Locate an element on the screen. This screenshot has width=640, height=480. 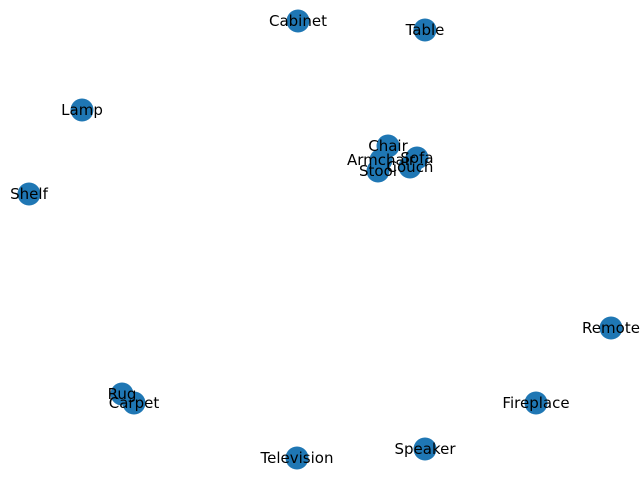
node-remote is located at coordinates (611, 328).